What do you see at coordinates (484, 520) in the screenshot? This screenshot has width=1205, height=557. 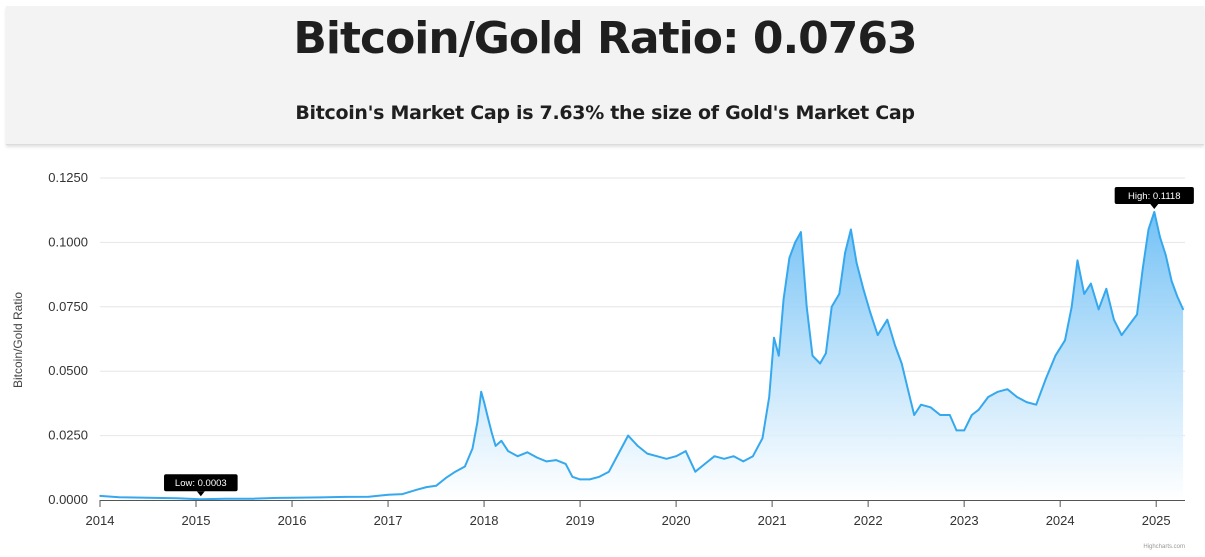 I see `x-tick-label: 2018` at bounding box center [484, 520].